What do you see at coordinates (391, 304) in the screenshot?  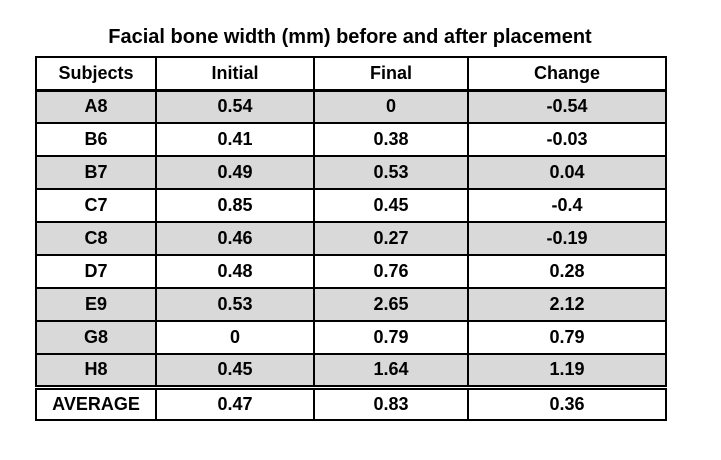 I see `final-cell: 2.65` at bounding box center [391, 304].